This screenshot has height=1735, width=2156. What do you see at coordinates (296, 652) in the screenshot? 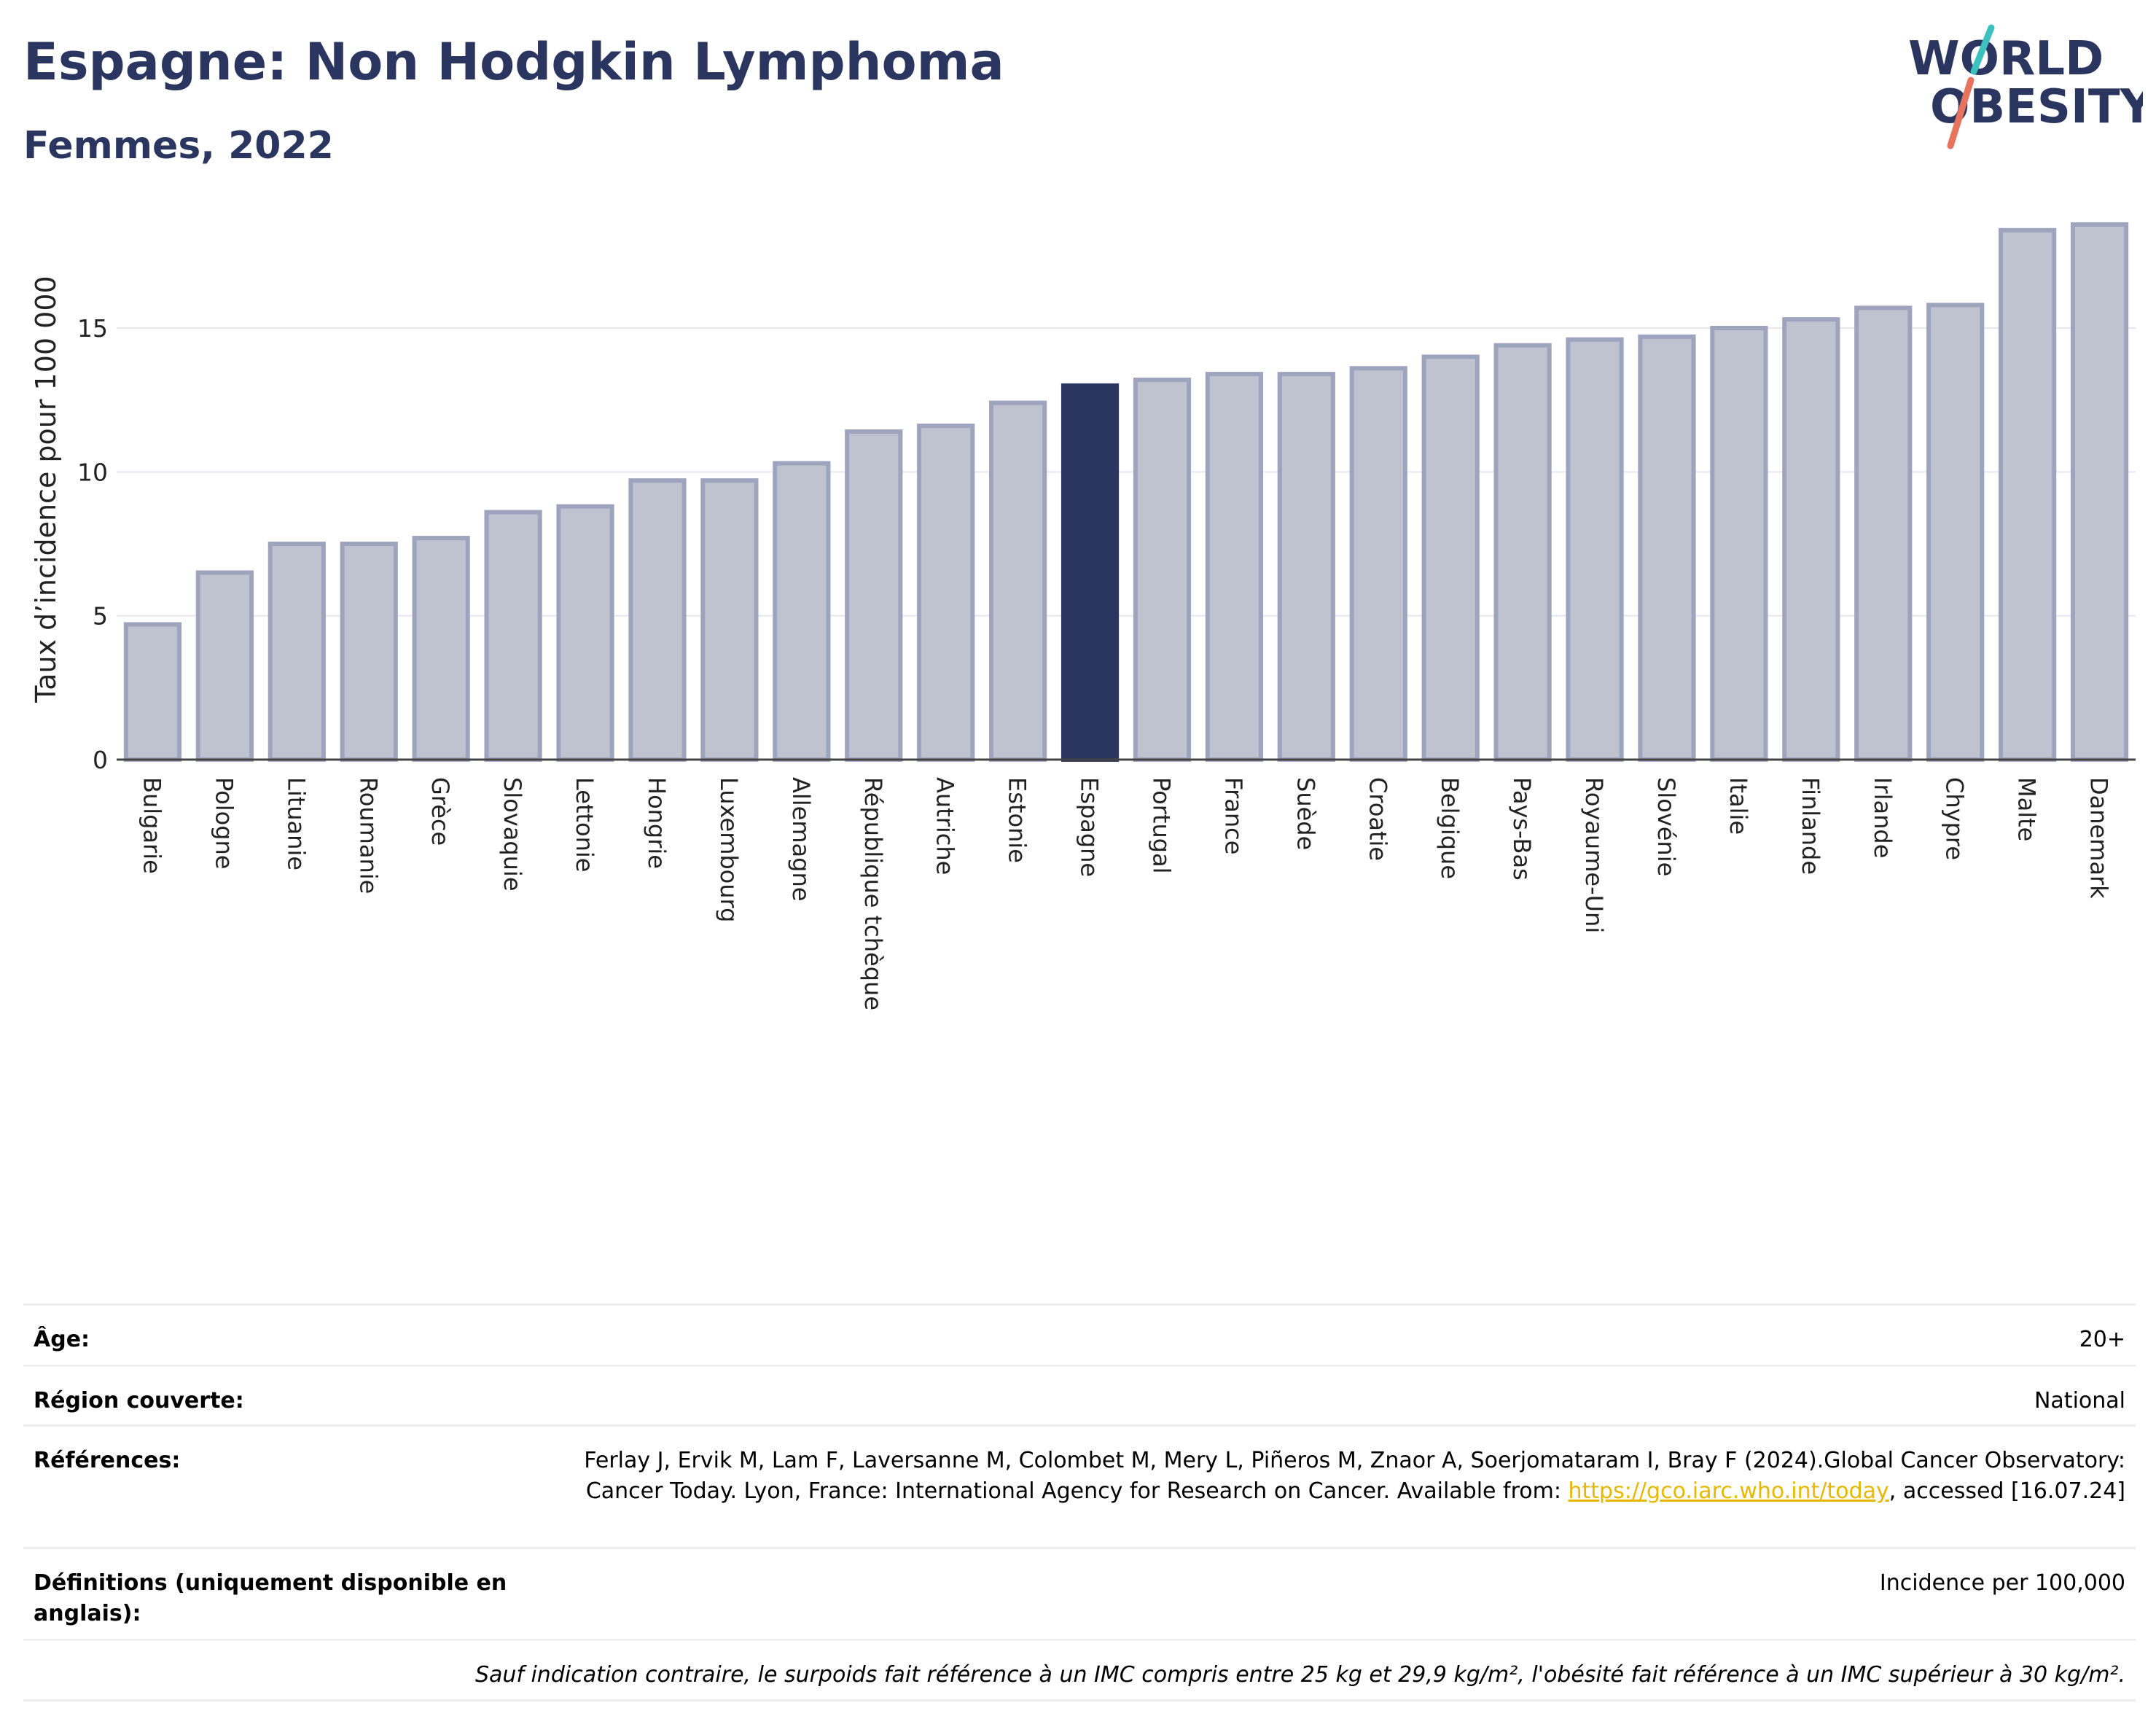
I see `bar-lituanie` at bounding box center [296, 652].